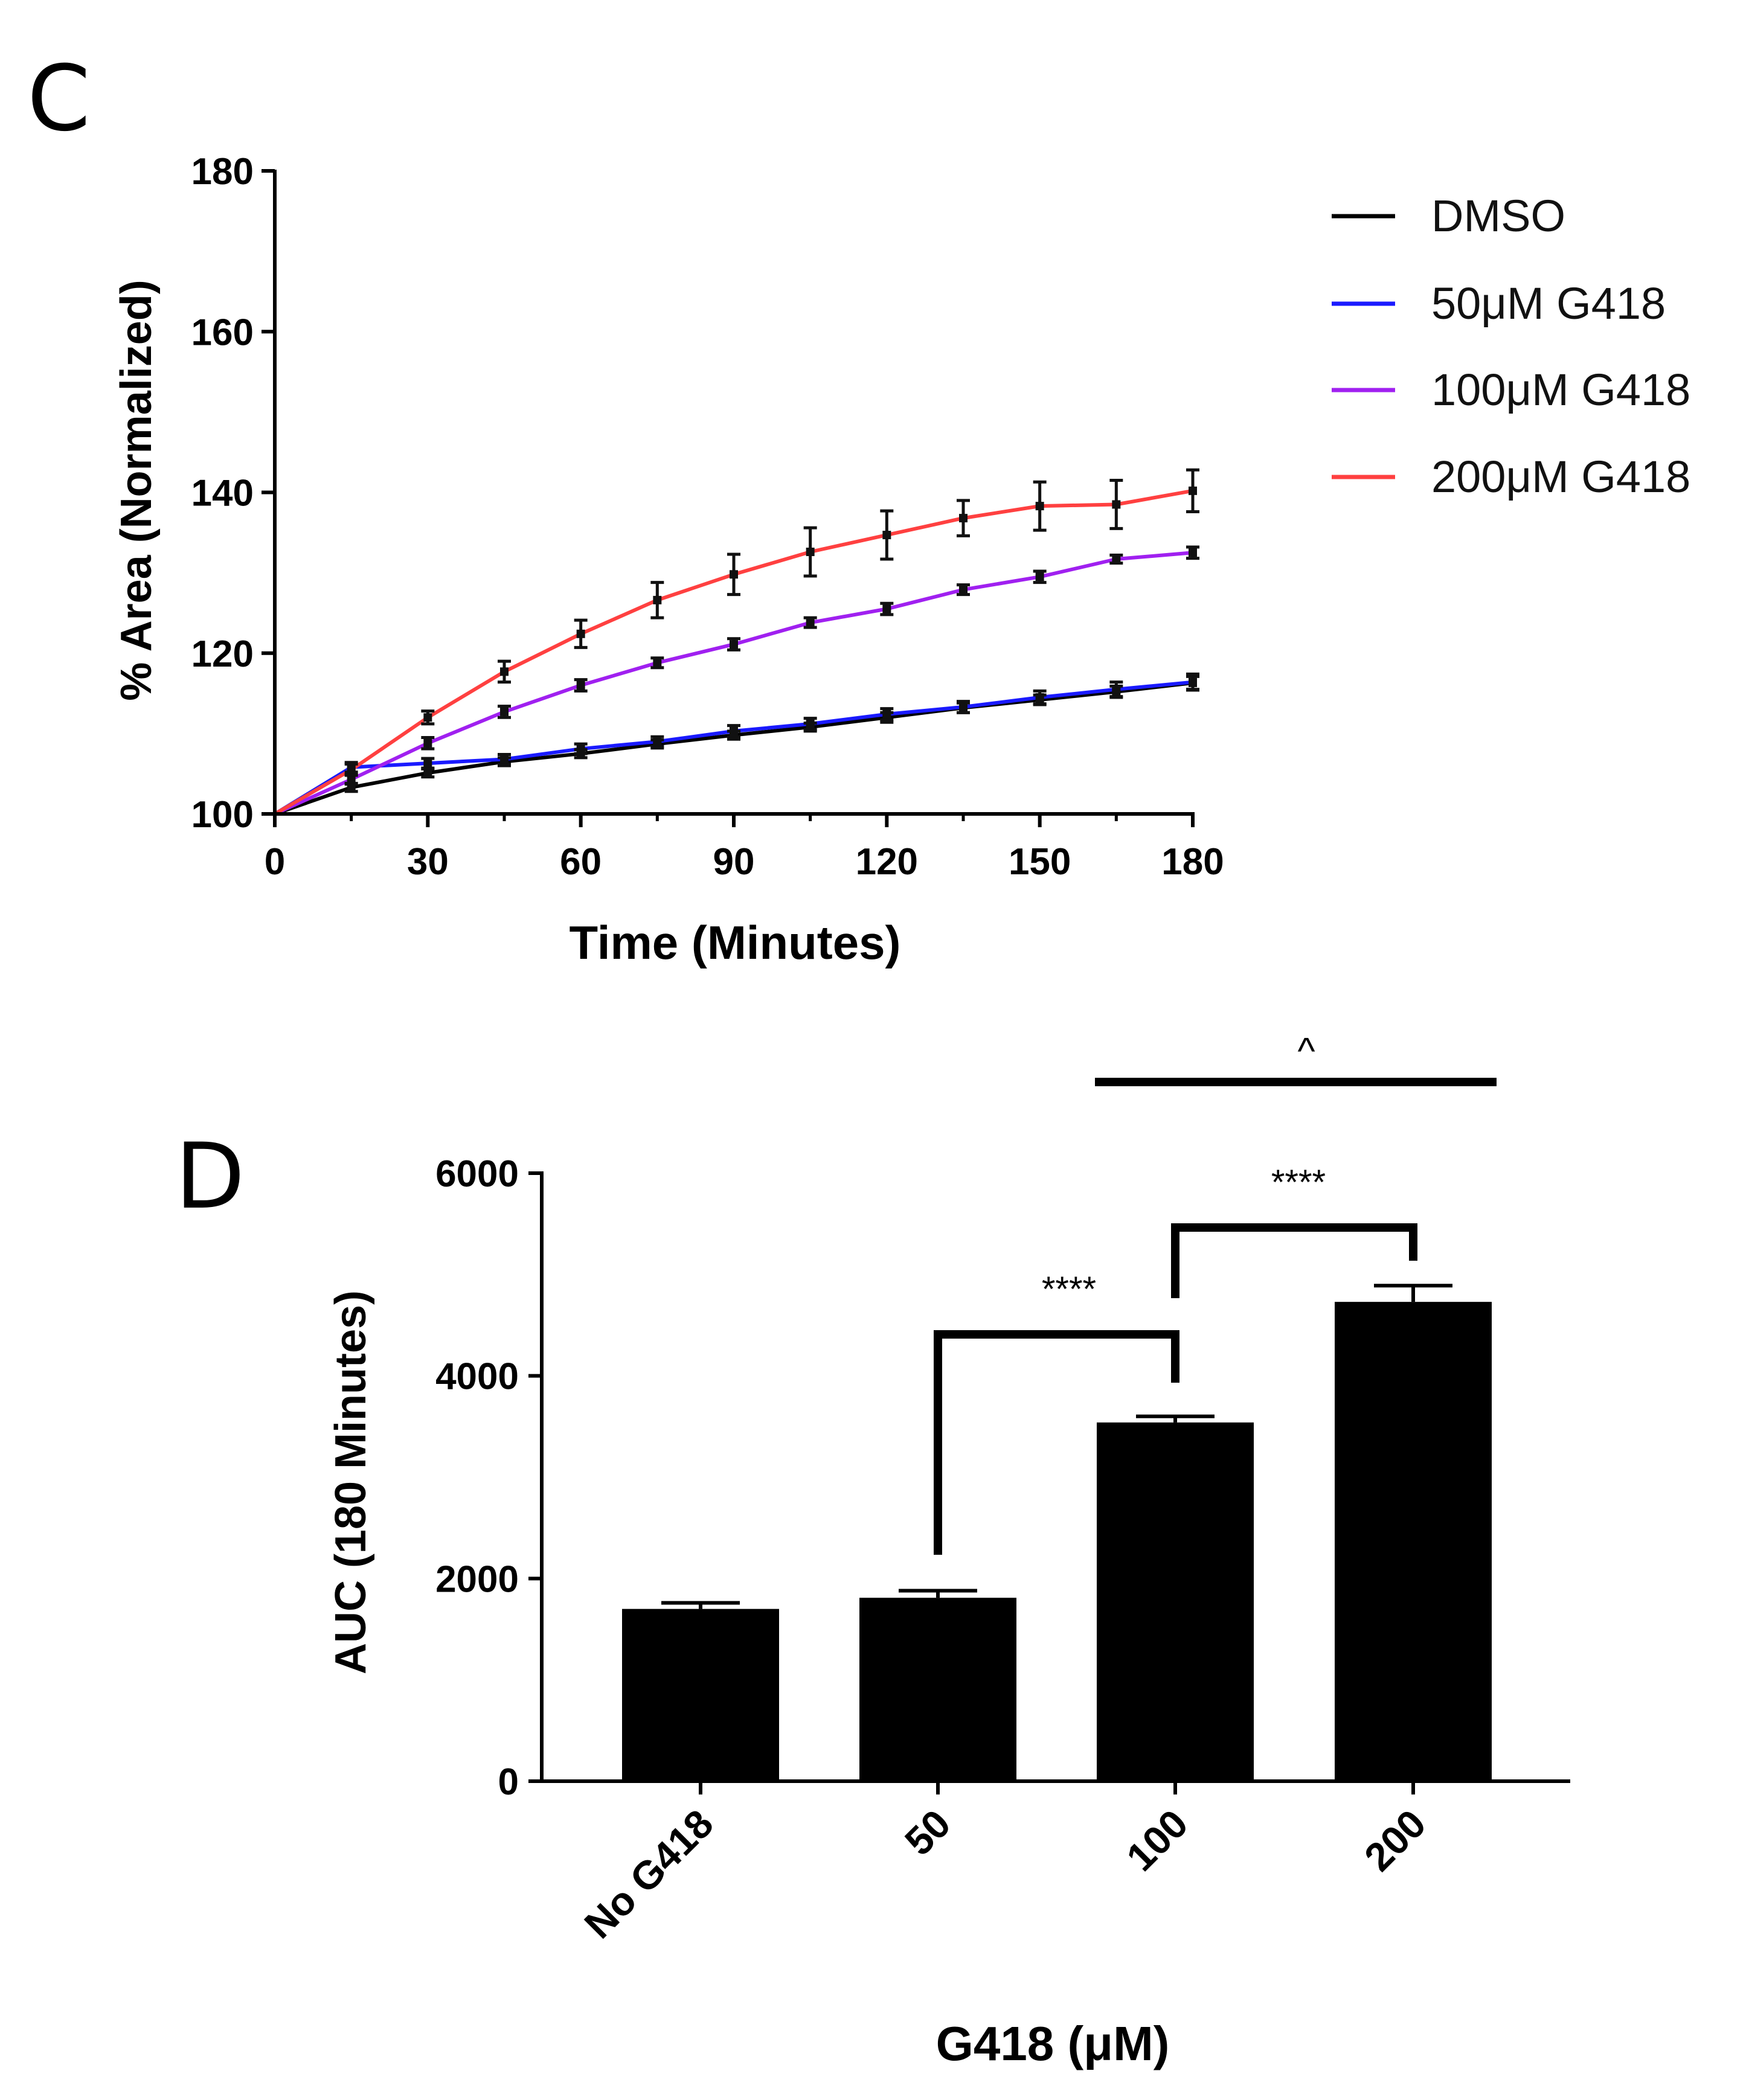 Image resolution: width=1749 pixels, height=2100 pixels. I want to click on significance-label: ****, so click(1069, 1289).